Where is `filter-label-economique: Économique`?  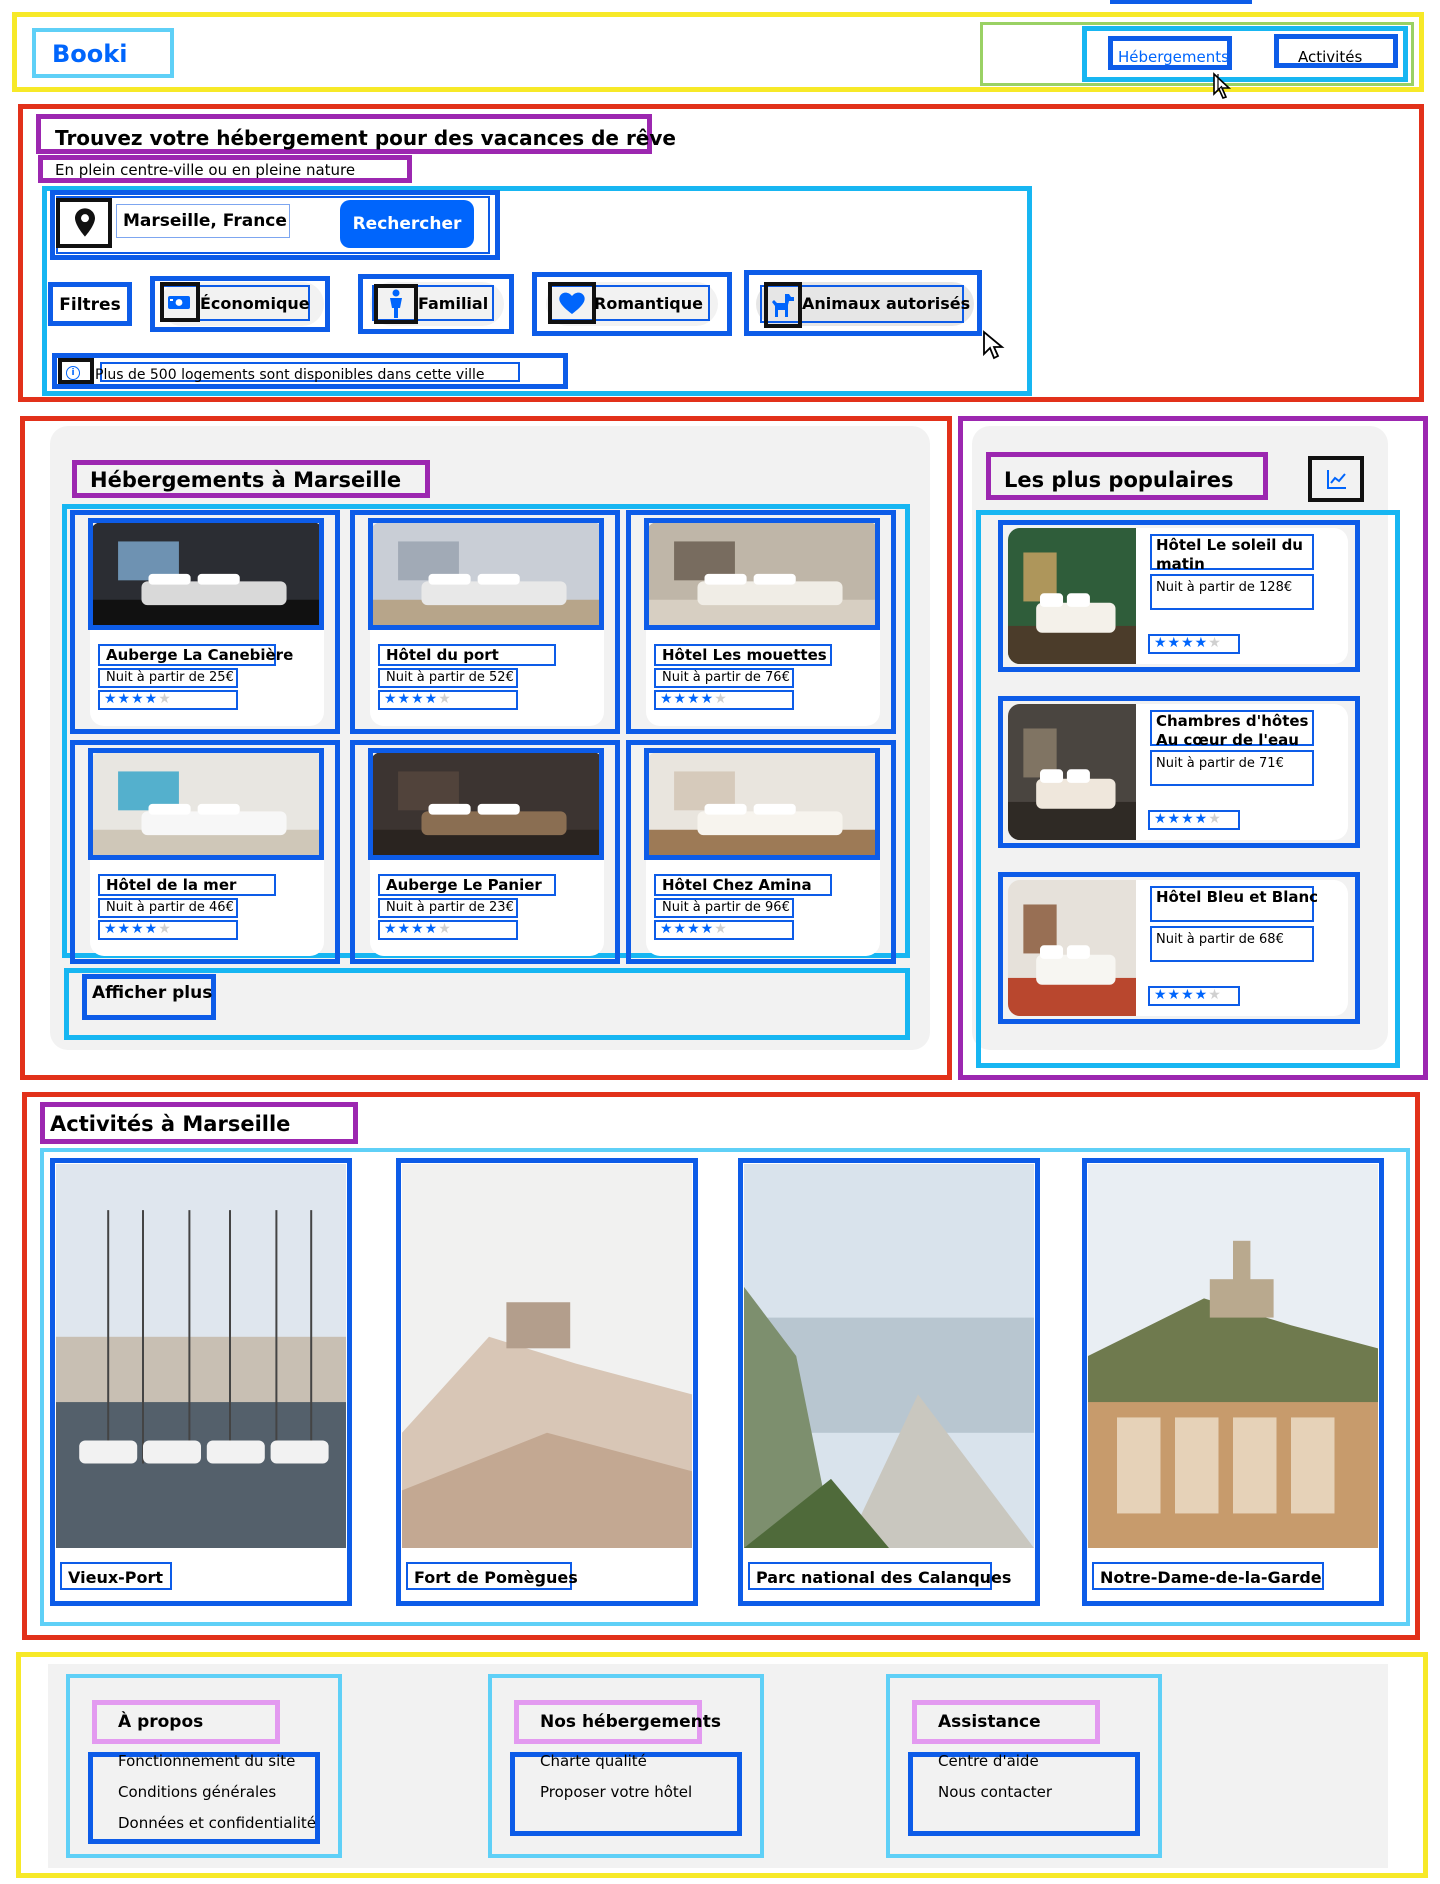
filter-label-economique: Économique is located at coordinates (255, 303).